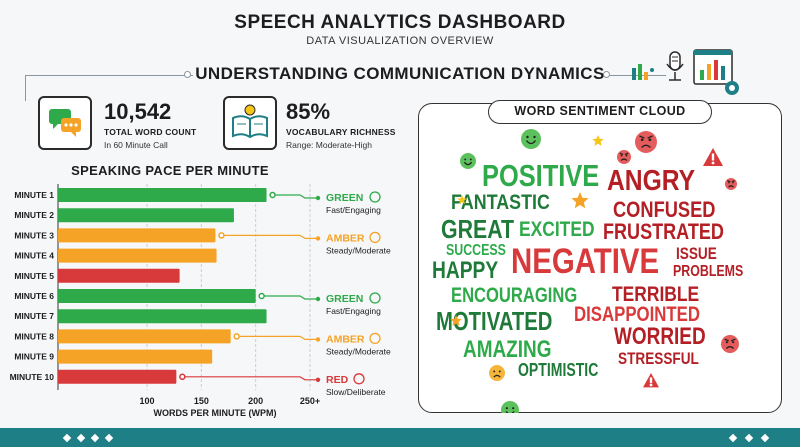 The width and height of the screenshot is (800, 447). What do you see at coordinates (34, 215) in the screenshot?
I see `category-label: MINUTE 2` at bounding box center [34, 215].